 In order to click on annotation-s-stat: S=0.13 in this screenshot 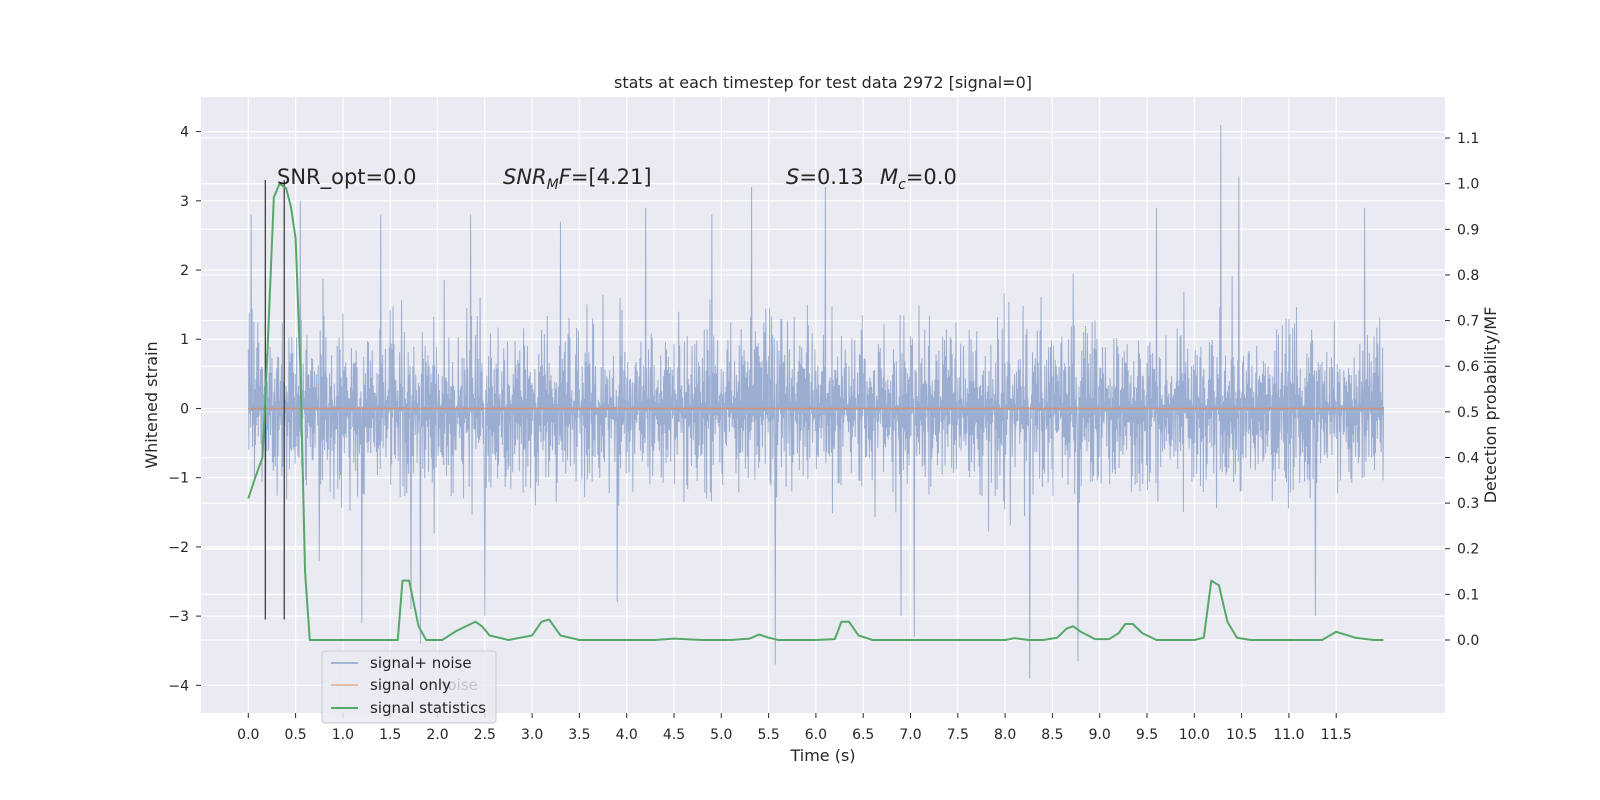, I will do `click(825, 177)`.